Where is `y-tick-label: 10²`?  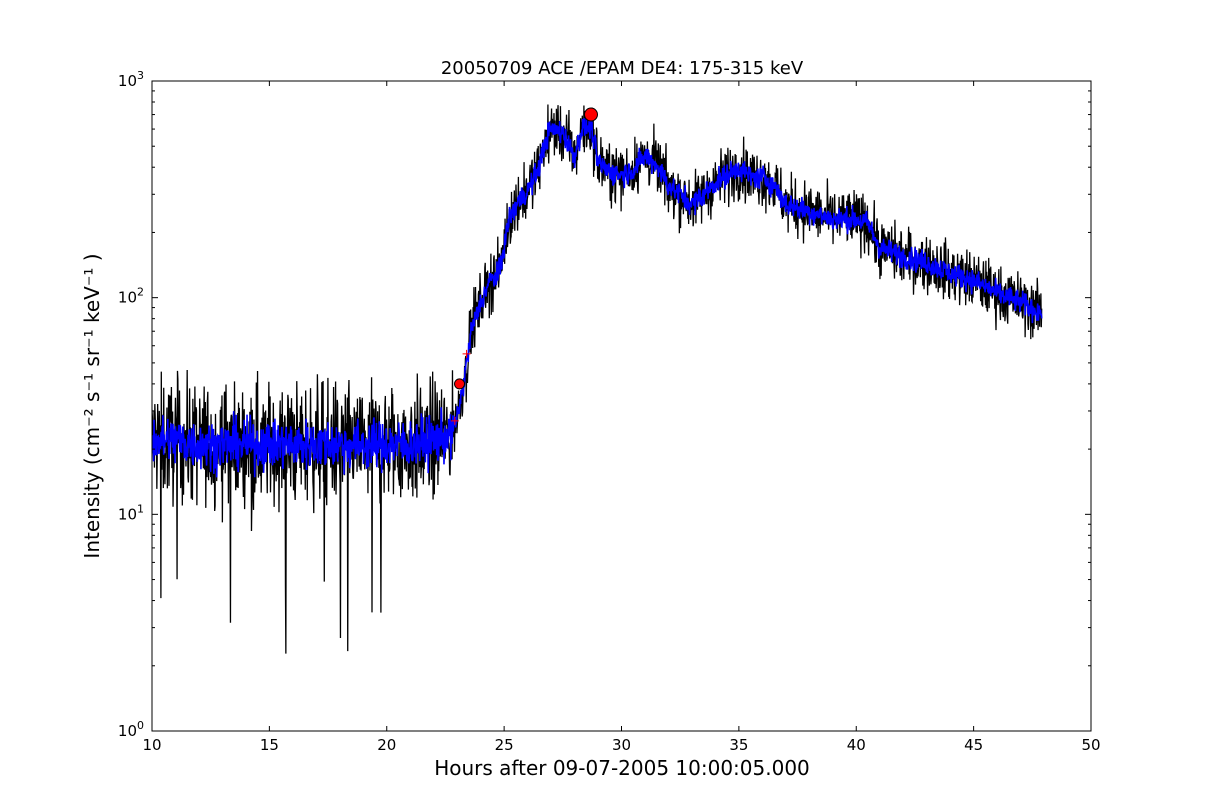 y-tick-label: 10² is located at coordinates (131, 296).